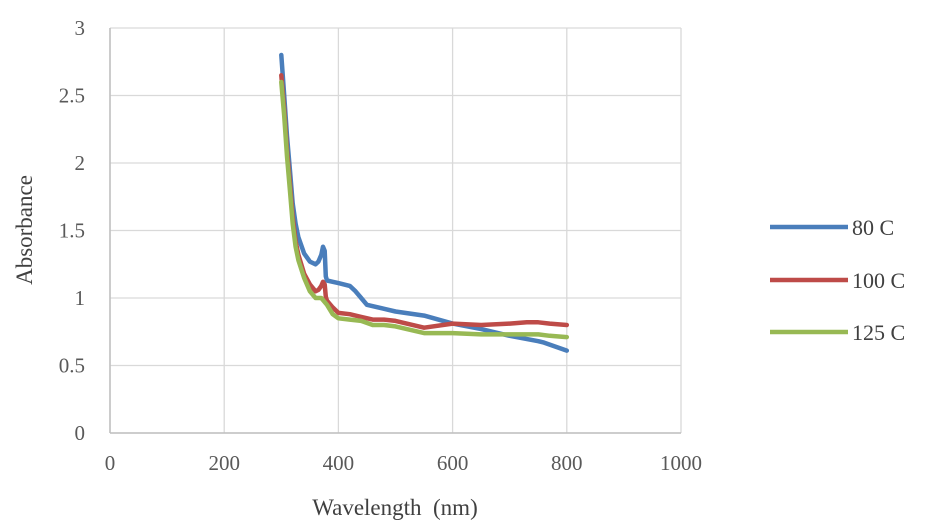 This screenshot has width=931, height=523. Describe the element at coordinates (681, 463) in the screenshot. I see `x-tick-label: 1000` at that location.